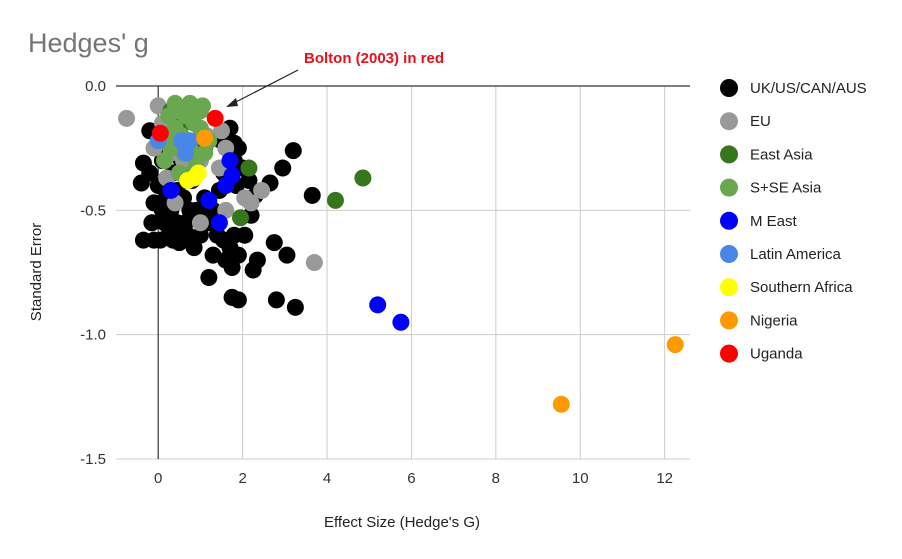 The image size is (902, 559). What do you see at coordinates (729, 187) in the screenshot?
I see `legend-marker-s-se-asia` at bounding box center [729, 187].